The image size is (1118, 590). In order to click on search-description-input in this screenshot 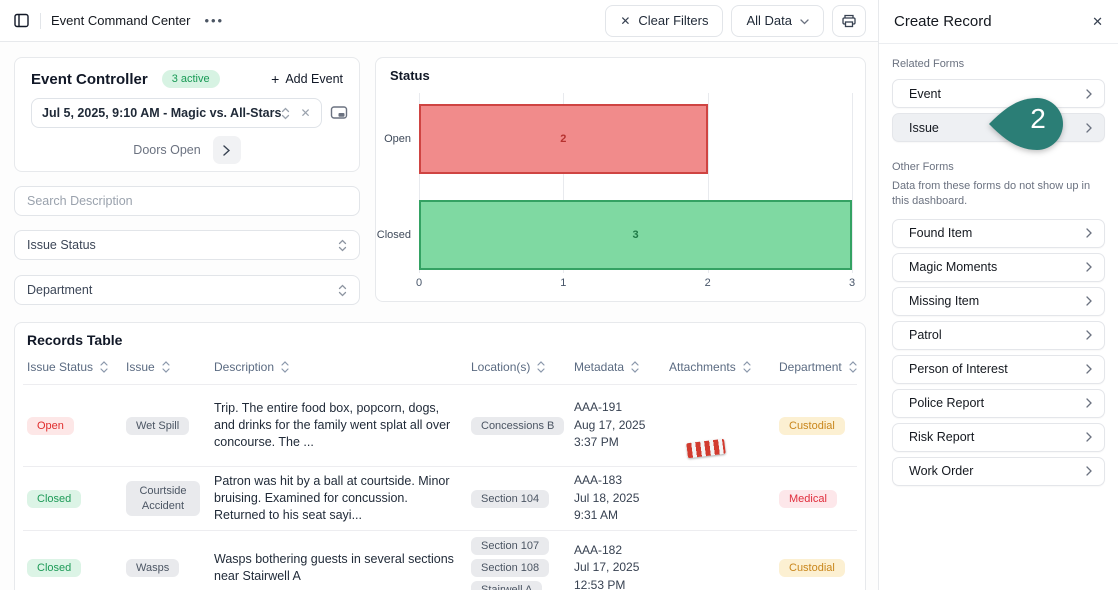, I will do `click(187, 201)`.